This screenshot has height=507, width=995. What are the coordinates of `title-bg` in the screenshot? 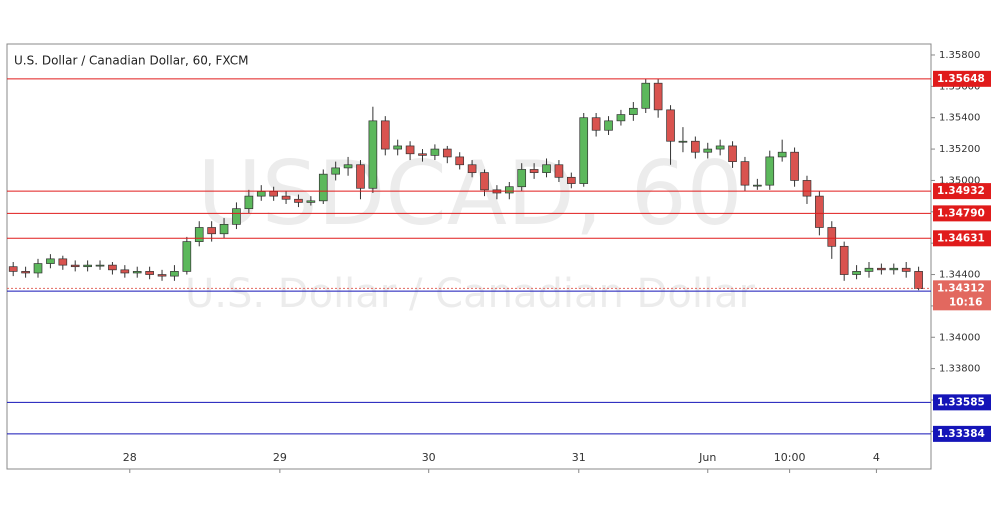 It's located at (129, 60).